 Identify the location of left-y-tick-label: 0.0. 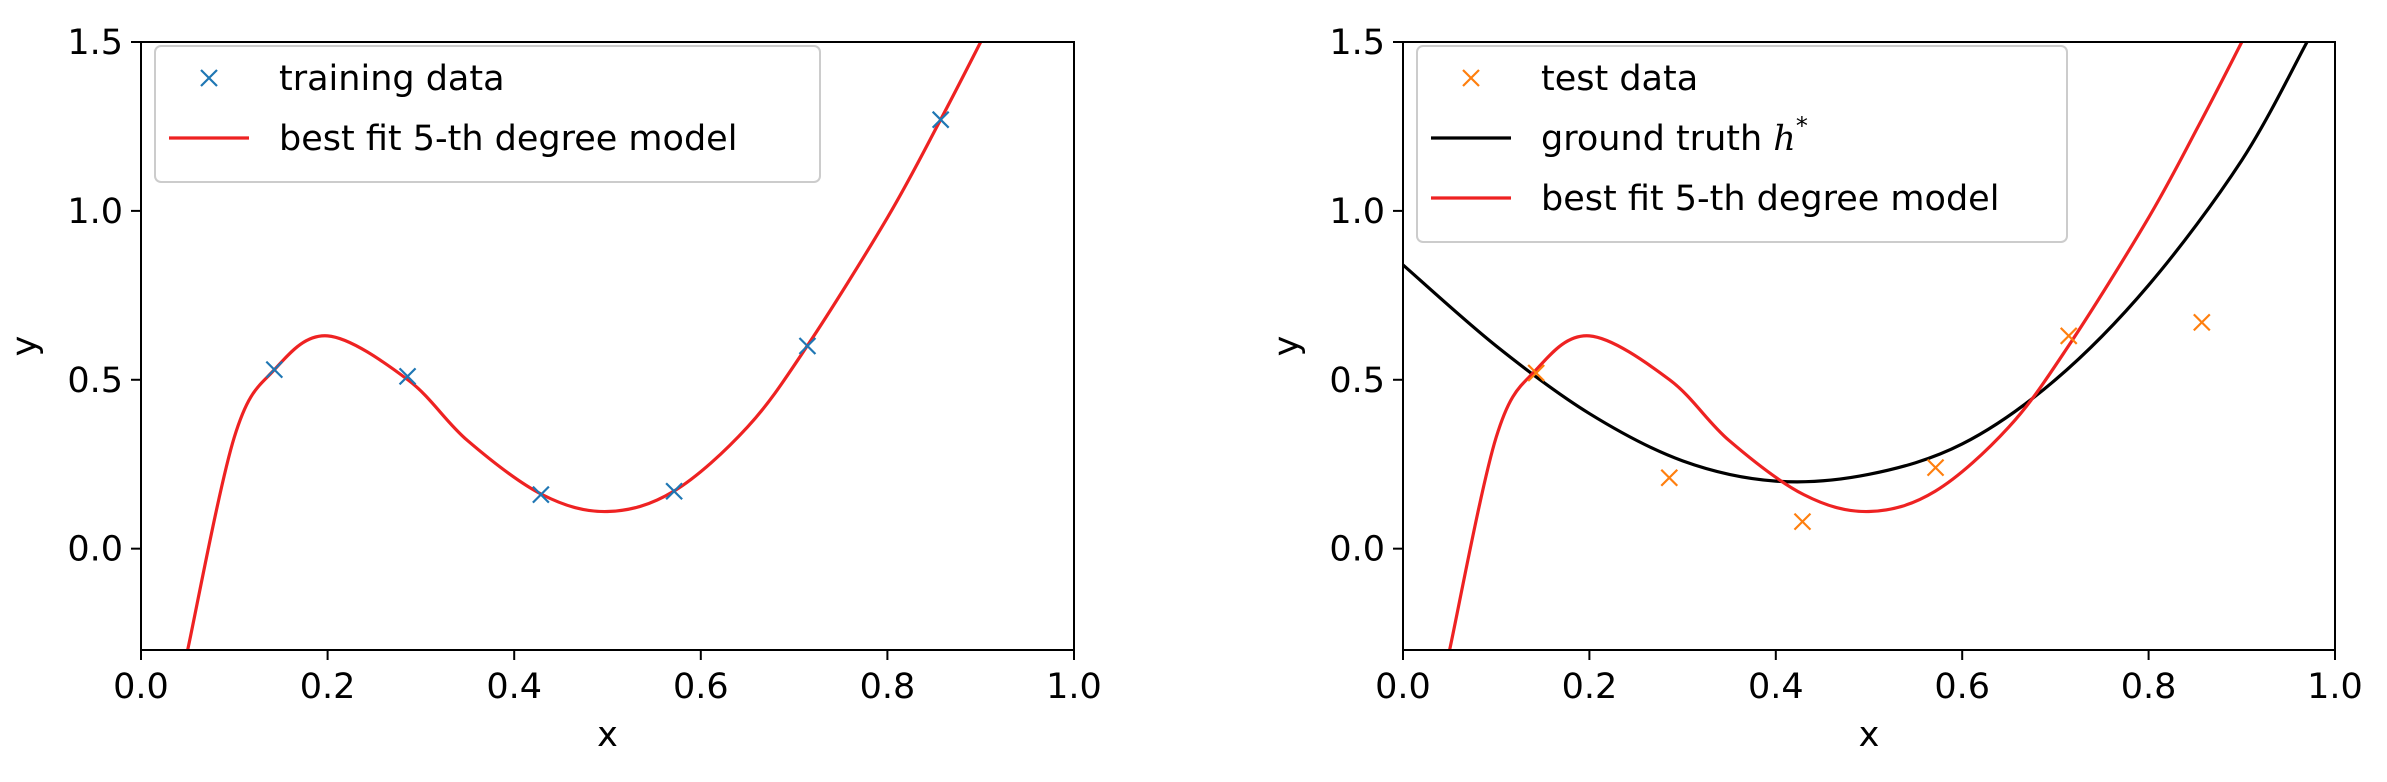
(95, 550).